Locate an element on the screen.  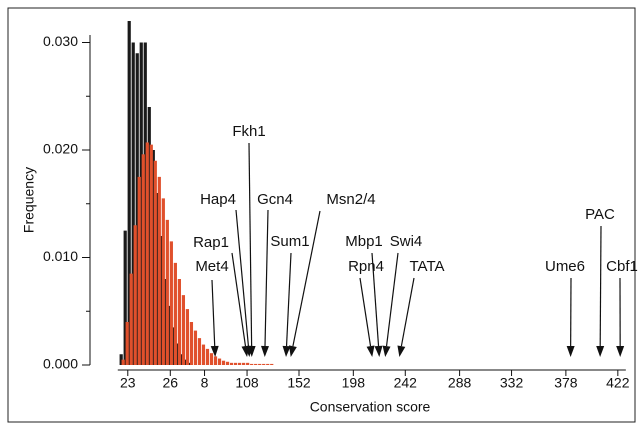
annotation-label: Gcn4 is located at coordinates (275, 199).